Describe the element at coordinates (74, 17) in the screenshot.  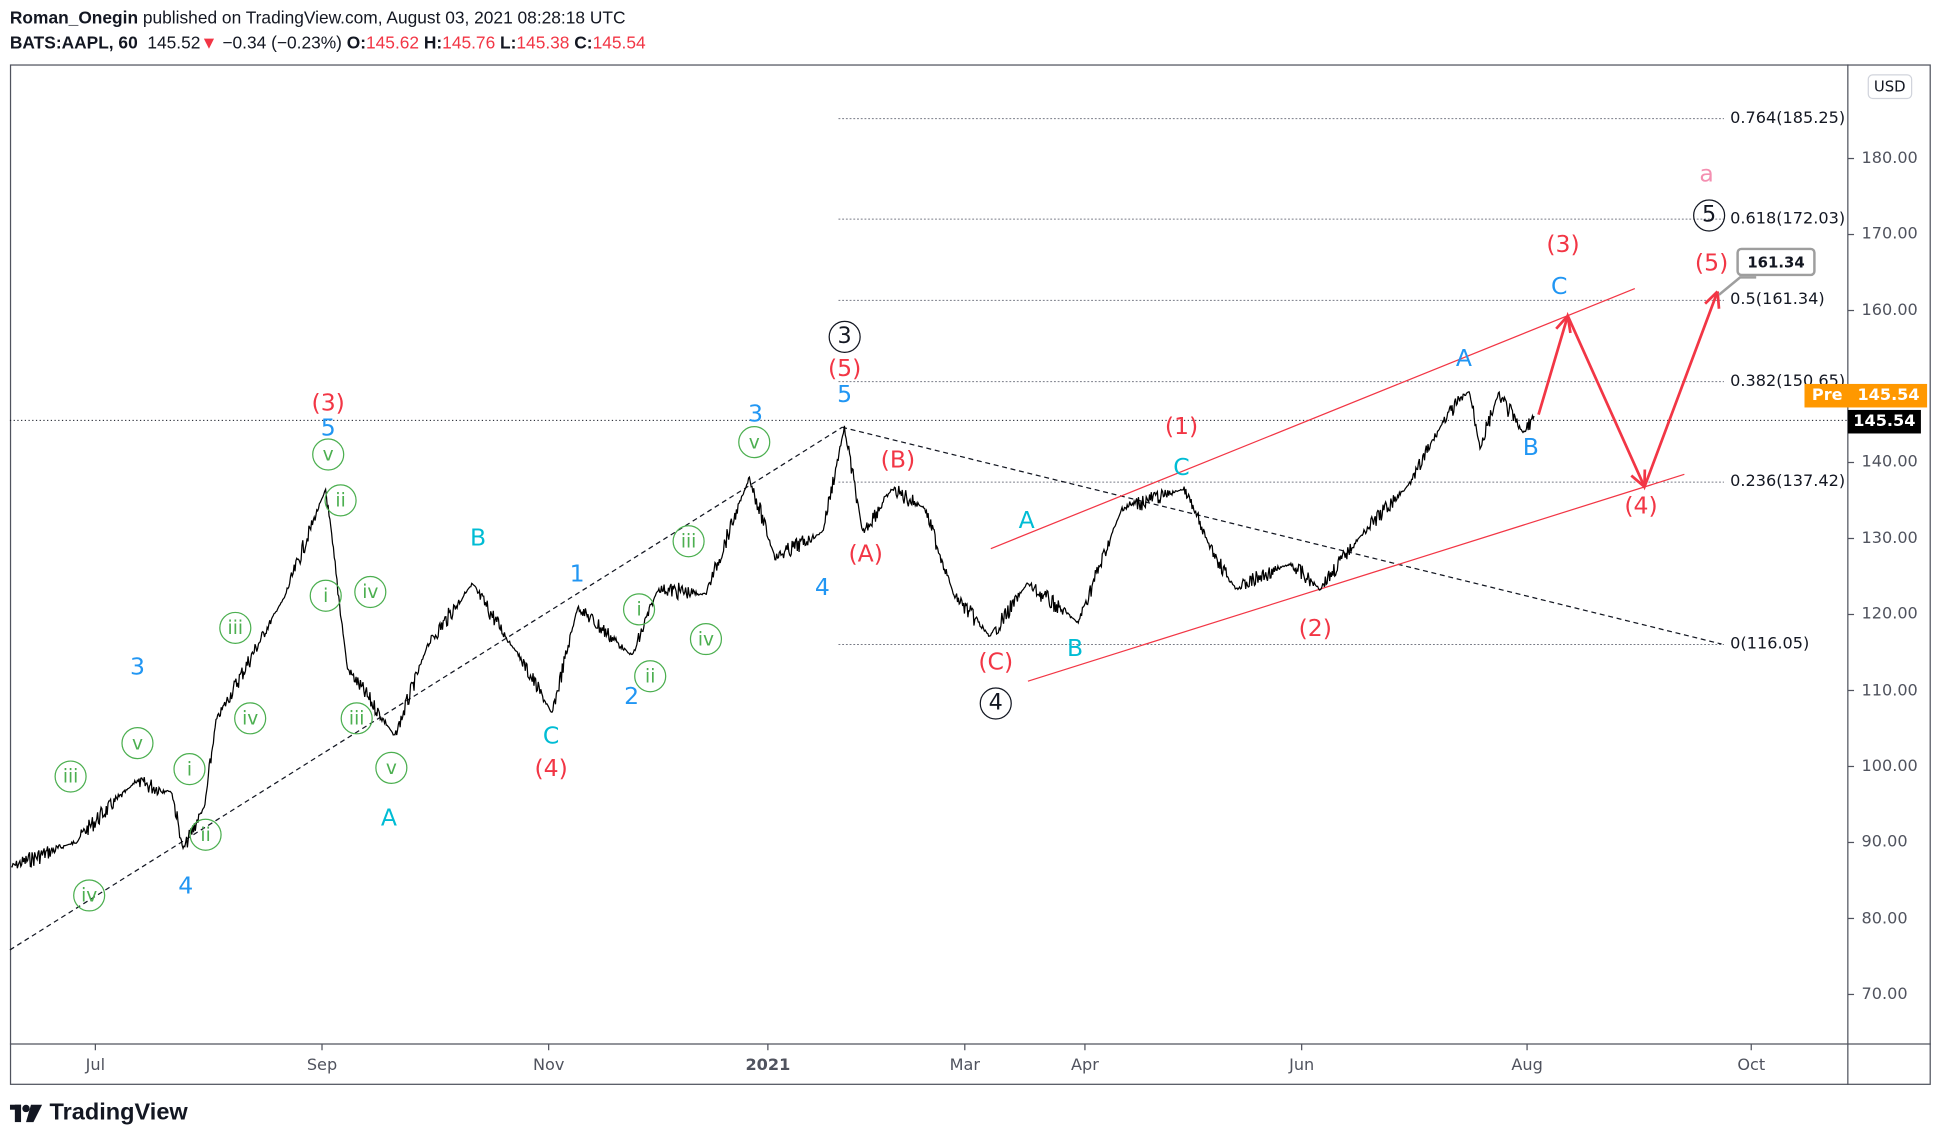
I see `author-name: Roman_Onegin` at that location.